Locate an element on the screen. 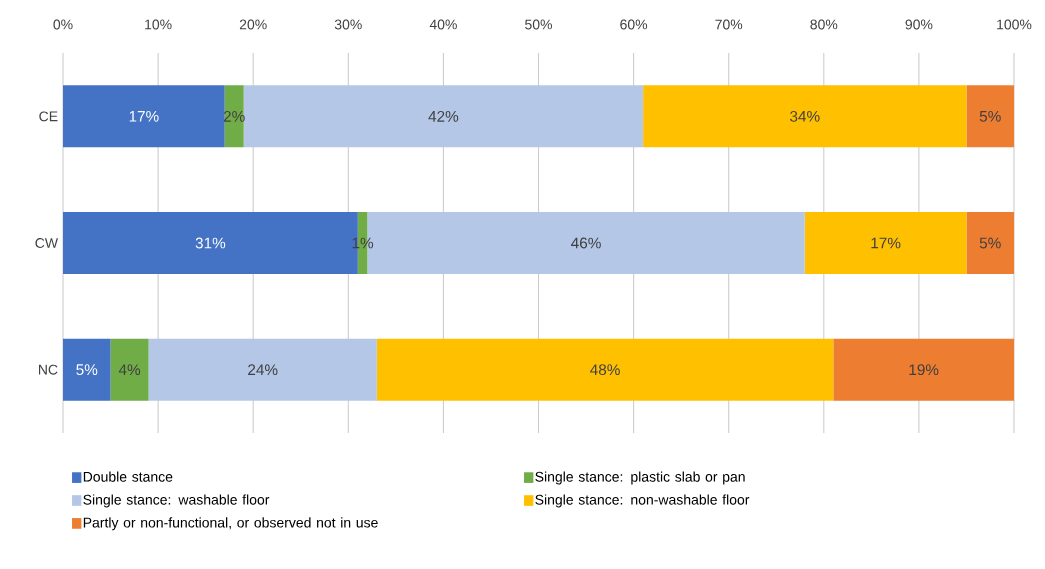 This screenshot has height=569, width=1045. x-tick-label: 70% is located at coordinates (729, 24).